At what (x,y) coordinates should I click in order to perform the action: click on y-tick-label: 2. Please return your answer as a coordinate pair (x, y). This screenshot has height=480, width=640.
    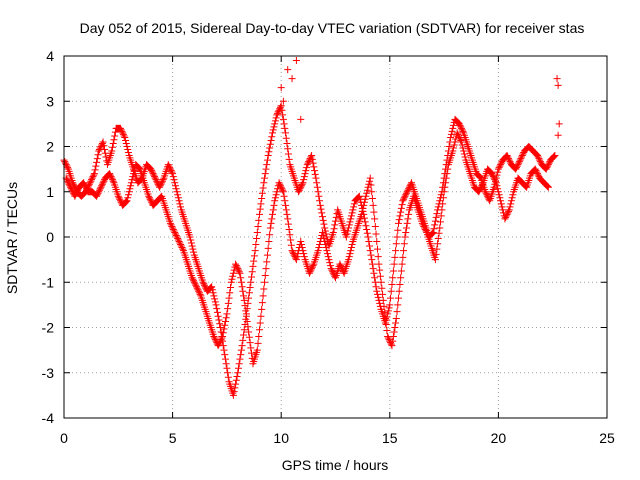
    Looking at the image, I should click on (50, 147).